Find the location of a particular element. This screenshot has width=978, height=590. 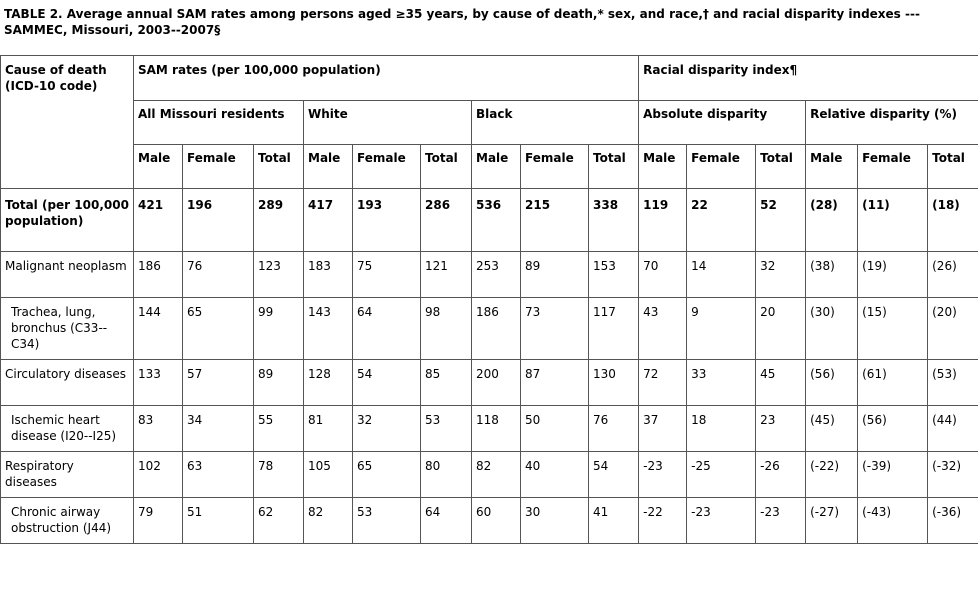

cell: (-39) is located at coordinates (893, 474).